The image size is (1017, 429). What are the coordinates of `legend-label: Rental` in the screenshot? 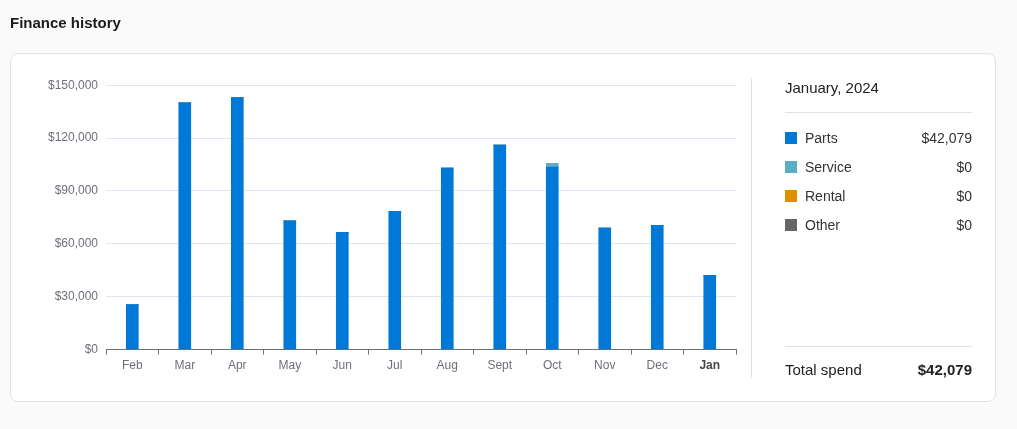 It's located at (826, 195).